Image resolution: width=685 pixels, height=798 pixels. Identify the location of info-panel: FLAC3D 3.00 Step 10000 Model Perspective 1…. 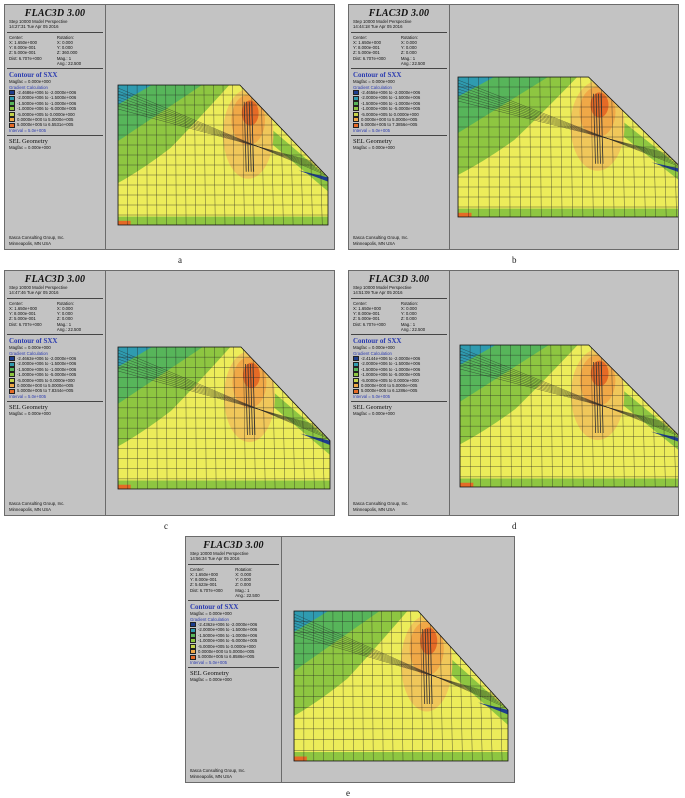
(55, 393).